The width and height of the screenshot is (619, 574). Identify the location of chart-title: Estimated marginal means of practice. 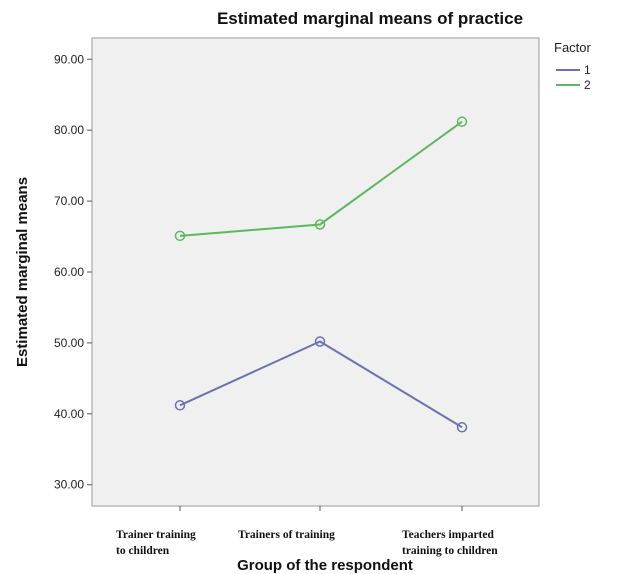
(370, 18).